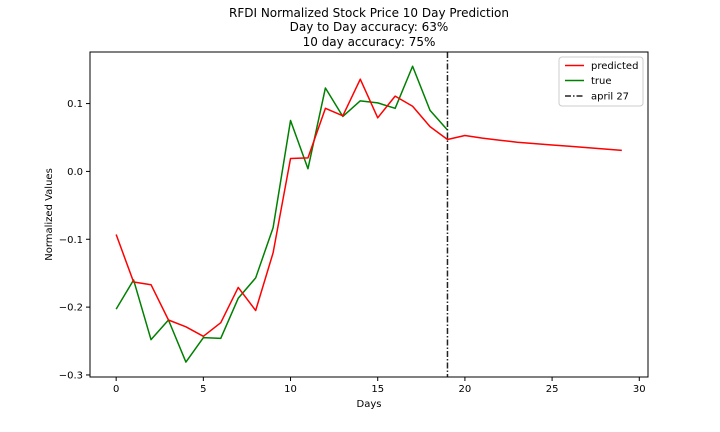 This screenshot has height=432, width=720. Describe the element at coordinates (369, 27) in the screenshot. I see `chart-subtitle-1: Day to Day accuracy: 63%` at that location.